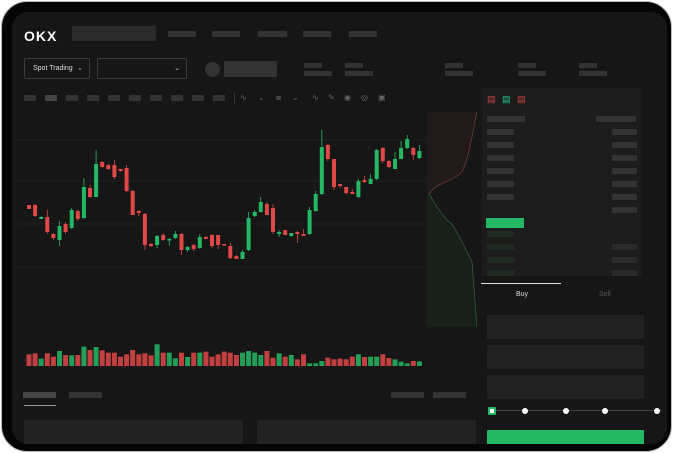 This screenshot has width=673, height=453. What do you see at coordinates (565, 357) in the screenshot?
I see `amount-input` at bounding box center [565, 357].